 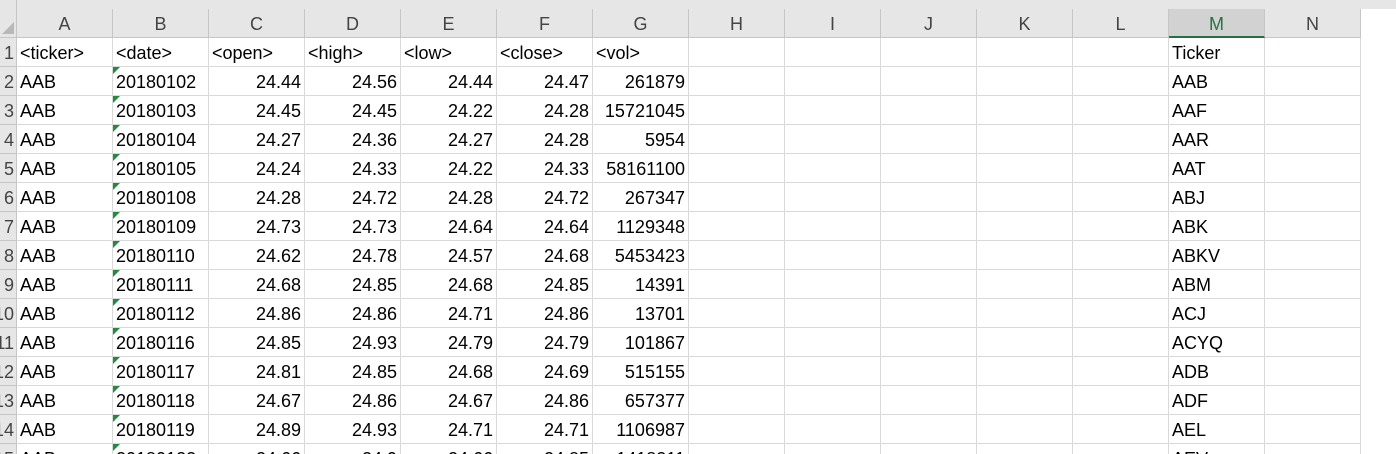 What do you see at coordinates (8, 400) in the screenshot?
I see `row-header-13: 13` at bounding box center [8, 400].